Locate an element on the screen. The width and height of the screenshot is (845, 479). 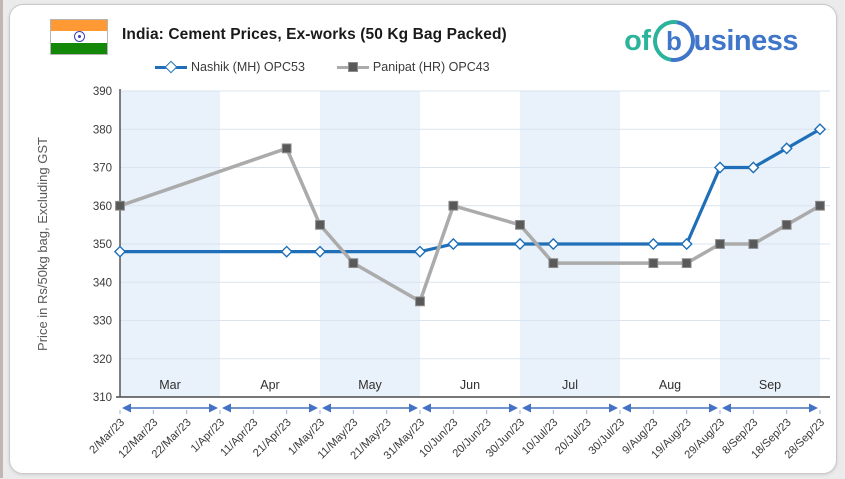
flag-white-band is located at coordinates (79, 37).